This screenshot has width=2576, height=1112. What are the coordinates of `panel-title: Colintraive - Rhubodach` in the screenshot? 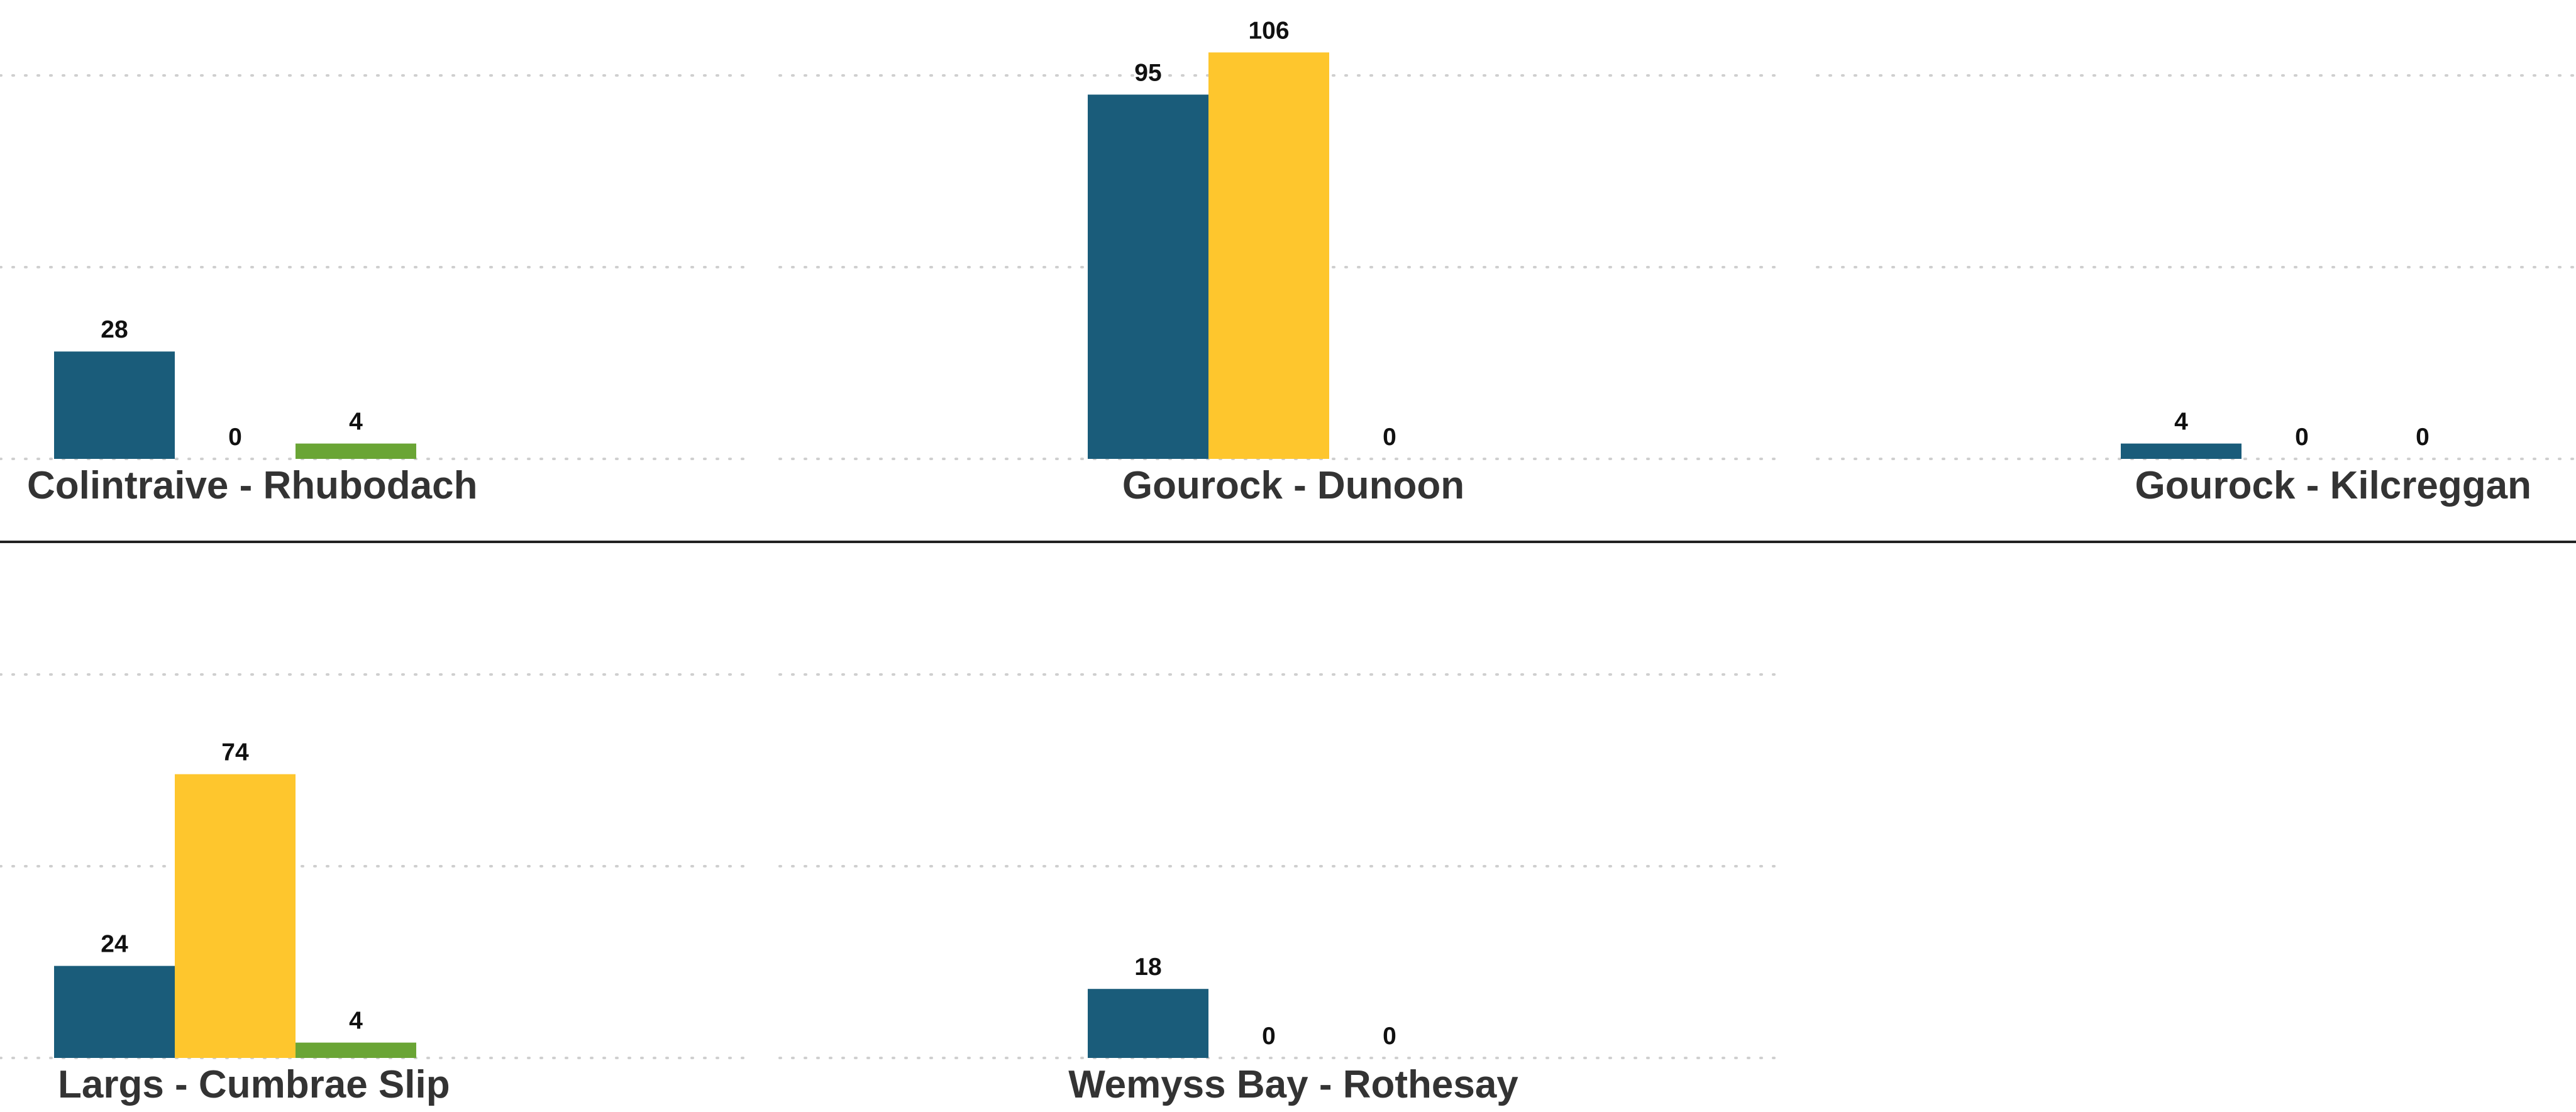 It's located at (252, 485).